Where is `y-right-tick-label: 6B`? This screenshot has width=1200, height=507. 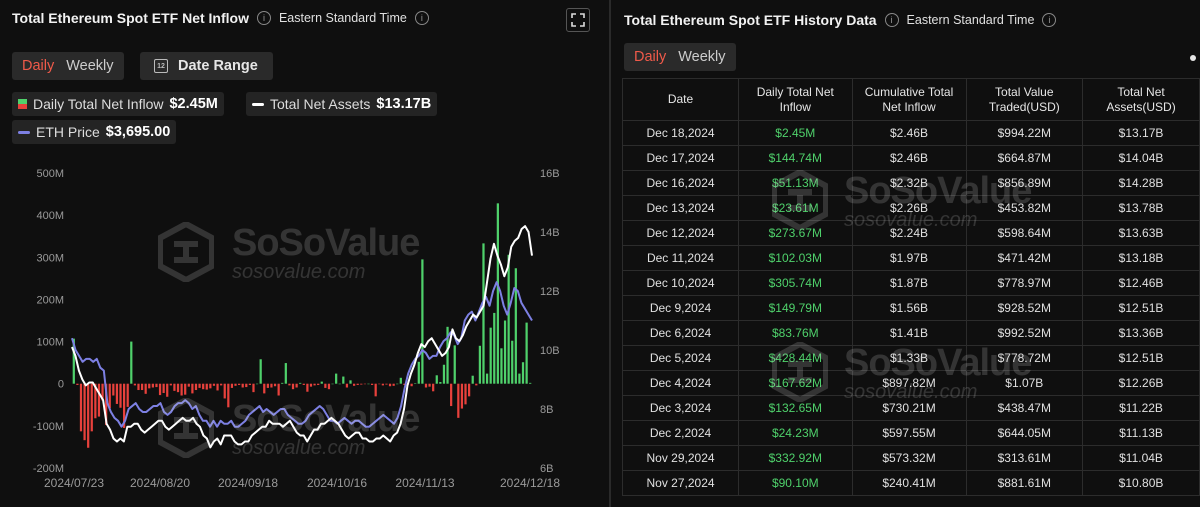
y-right-tick-label: 6B is located at coordinates (546, 469).